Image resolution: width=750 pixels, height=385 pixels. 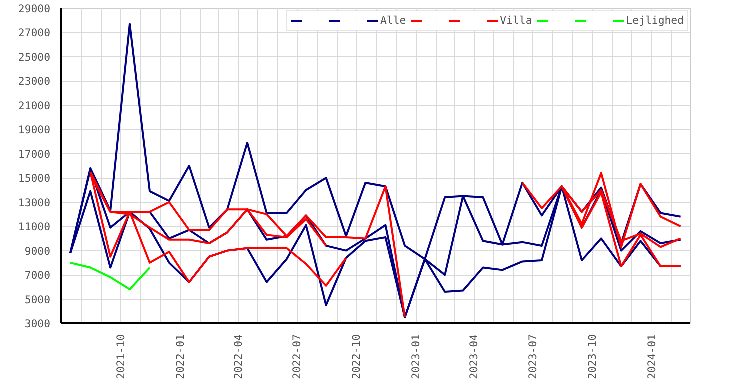 What do you see at coordinates (474, 357) in the screenshot?
I see `x-tick-label: 2023-04` at bounding box center [474, 357].